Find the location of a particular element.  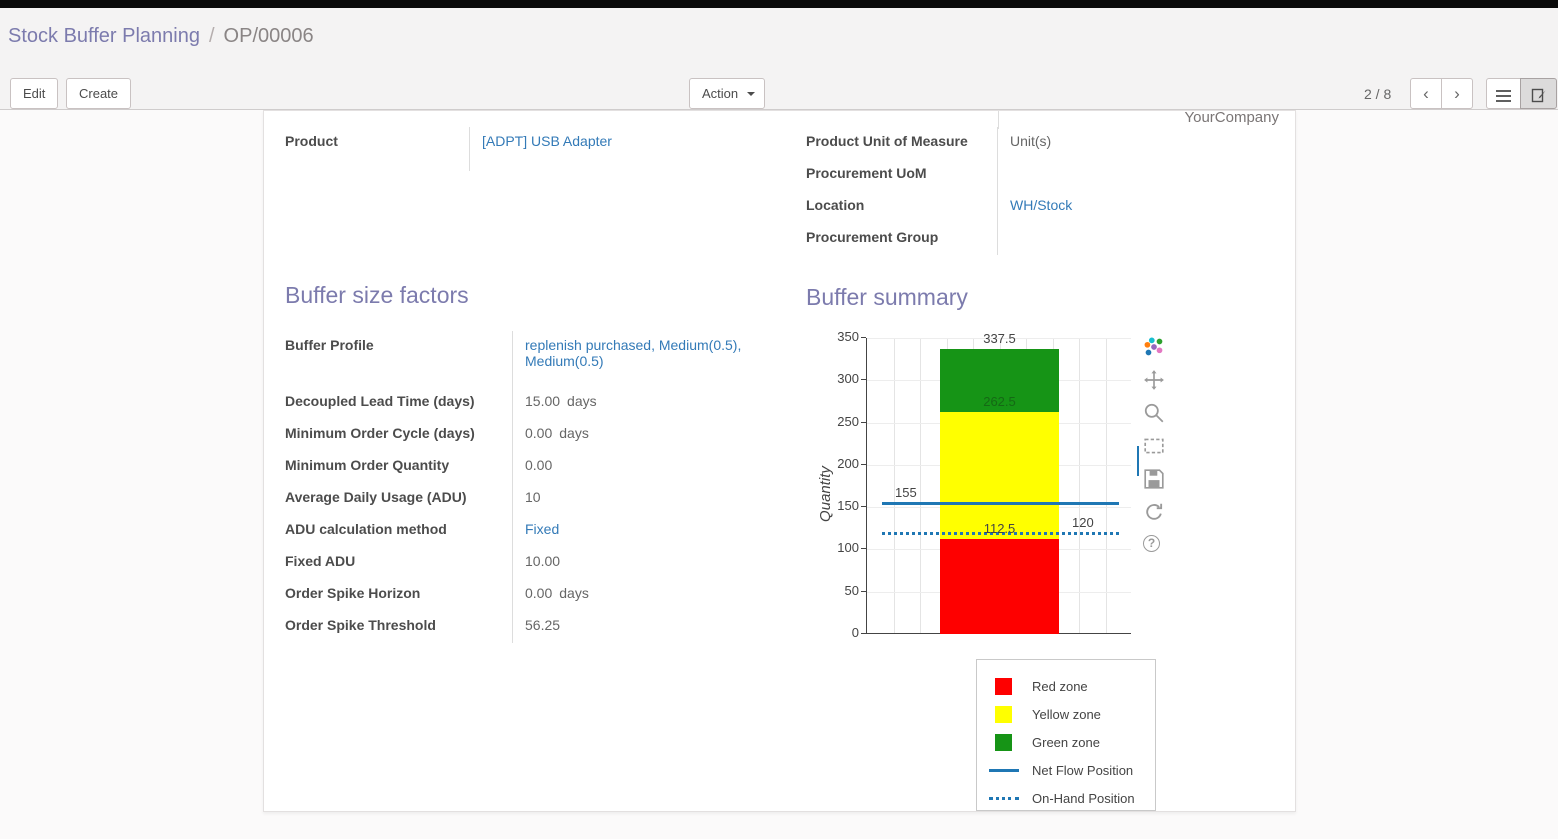

legend-item-yellow-zone: Yellow zone is located at coordinates (1072, 714).